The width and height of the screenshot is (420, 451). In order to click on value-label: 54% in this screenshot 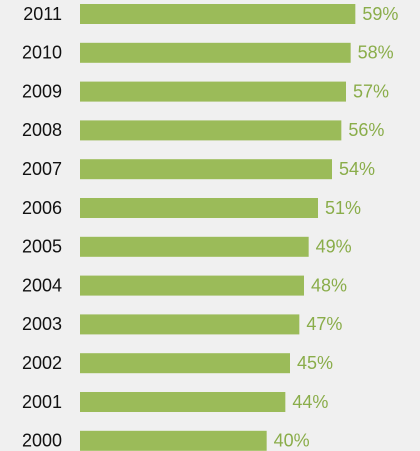, I will do `click(357, 169)`.